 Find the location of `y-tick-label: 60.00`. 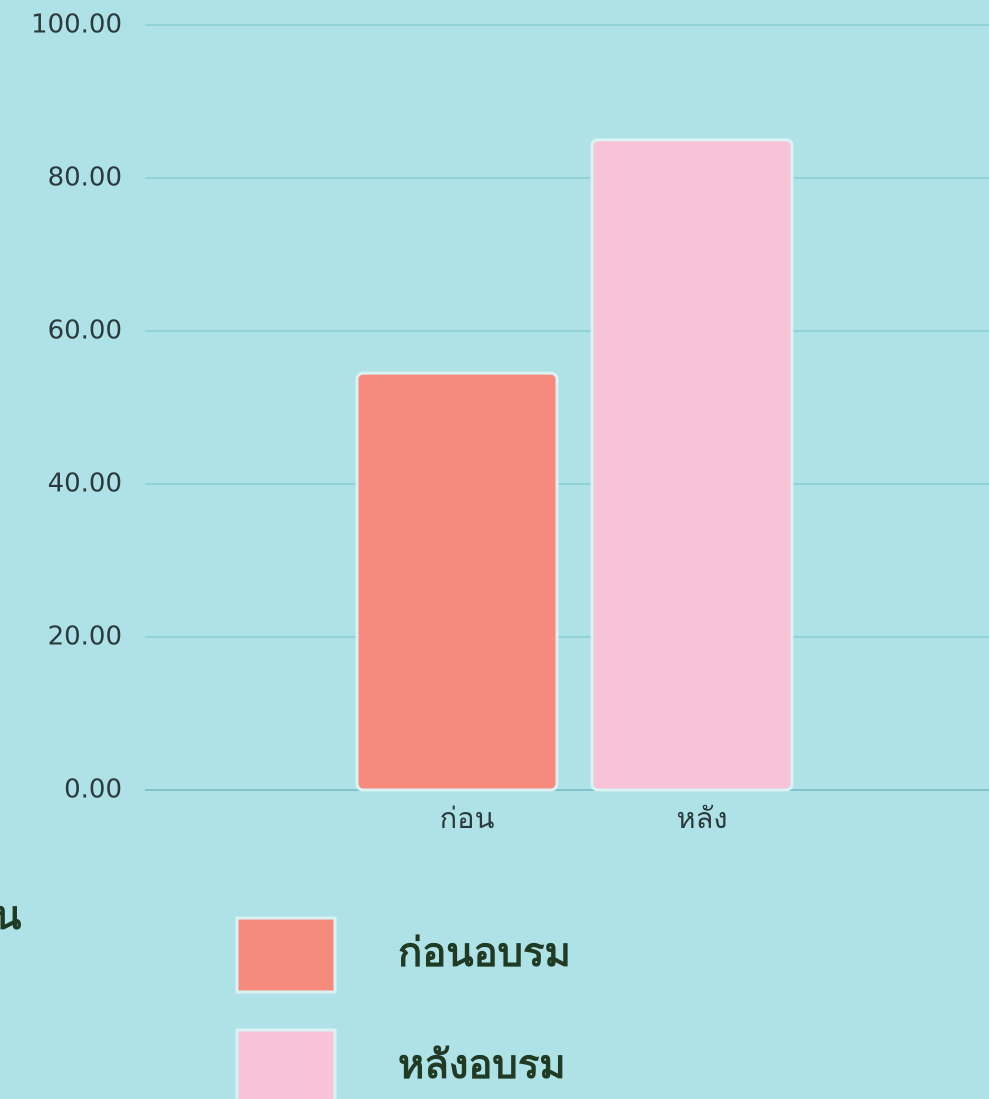

y-tick-label: 60.00 is located at coordinates (85, 331).